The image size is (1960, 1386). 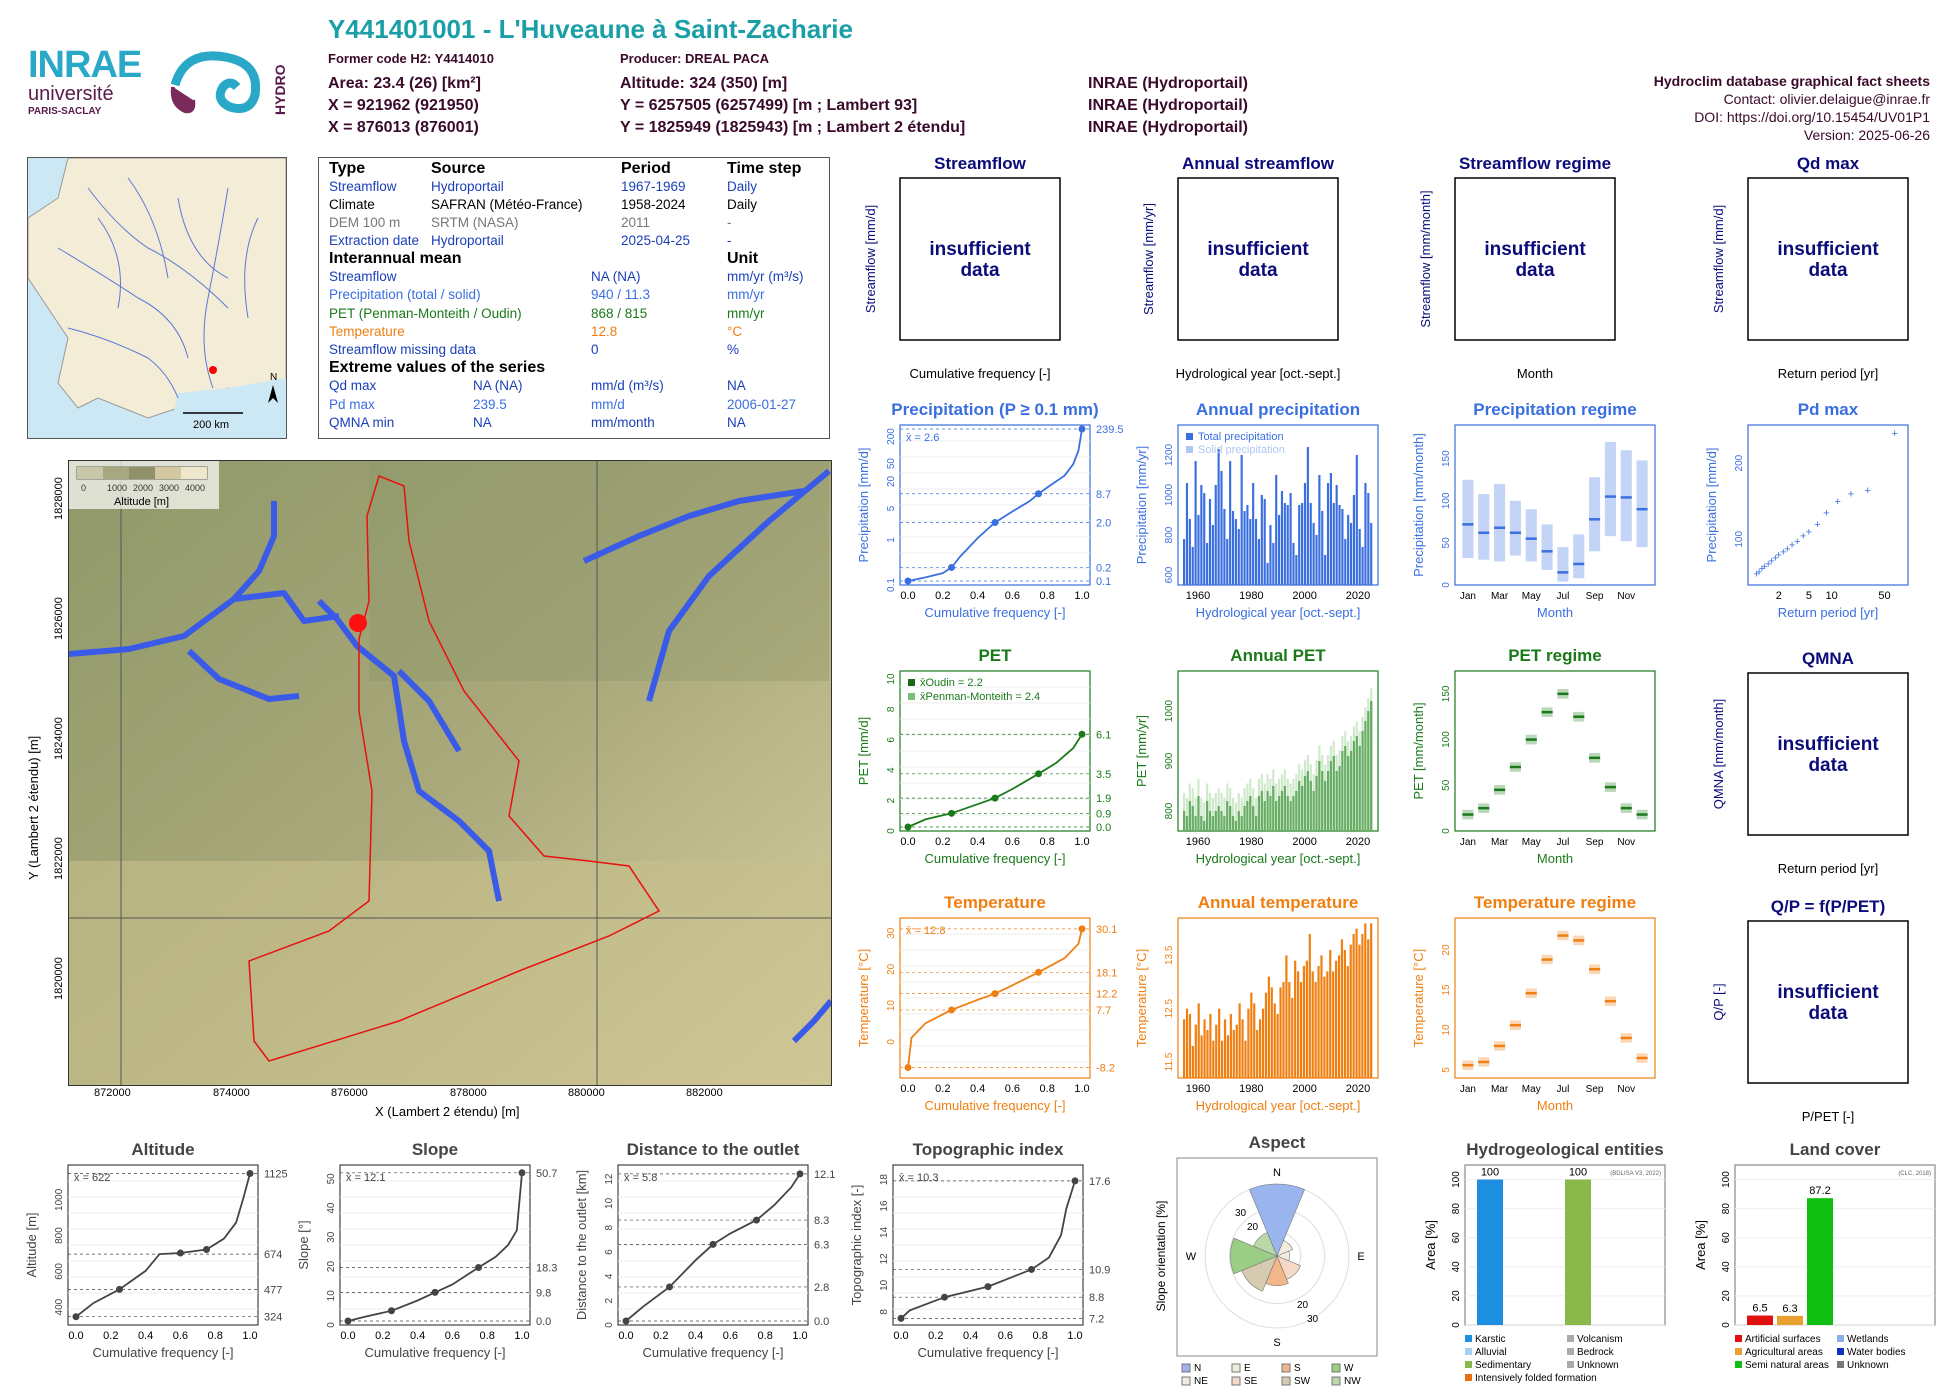 I want to click on aspect-sector, so click(x=1254, y=1256).